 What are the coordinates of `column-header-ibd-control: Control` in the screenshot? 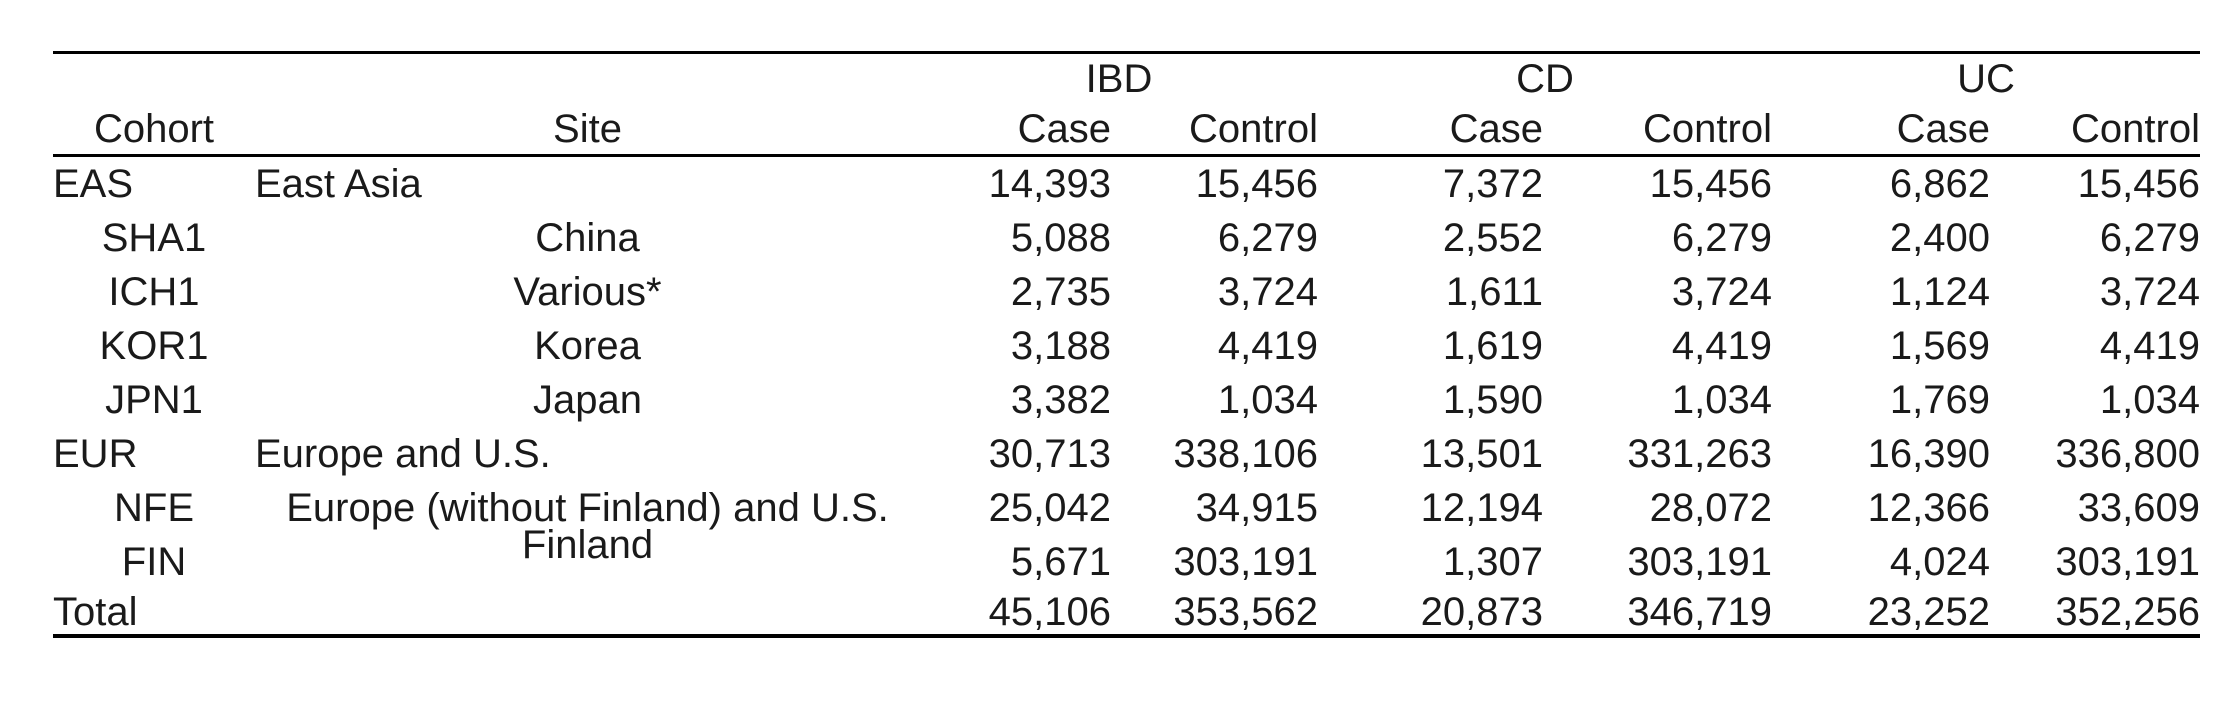 It's located at (1214, 130).